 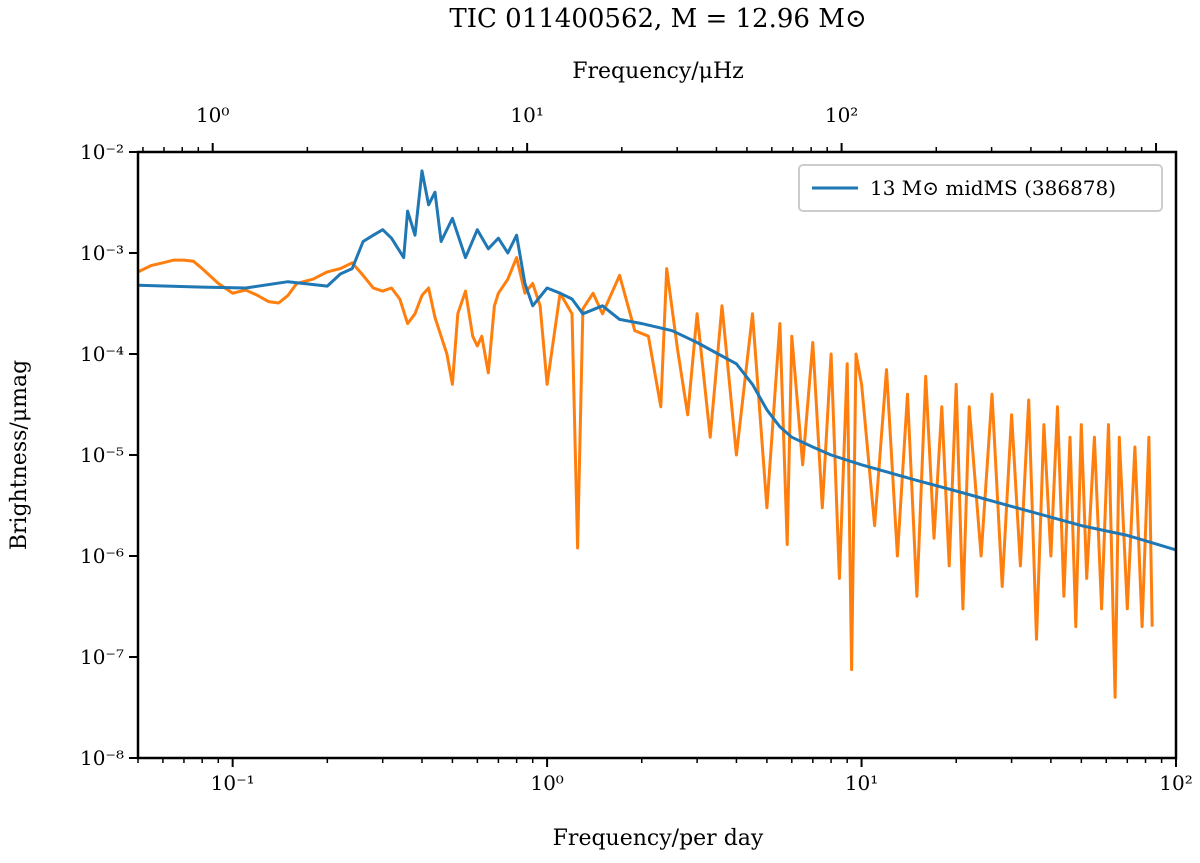 I want to click on y-axis-label: Brightness/μmag, so click(x=19, y=455).